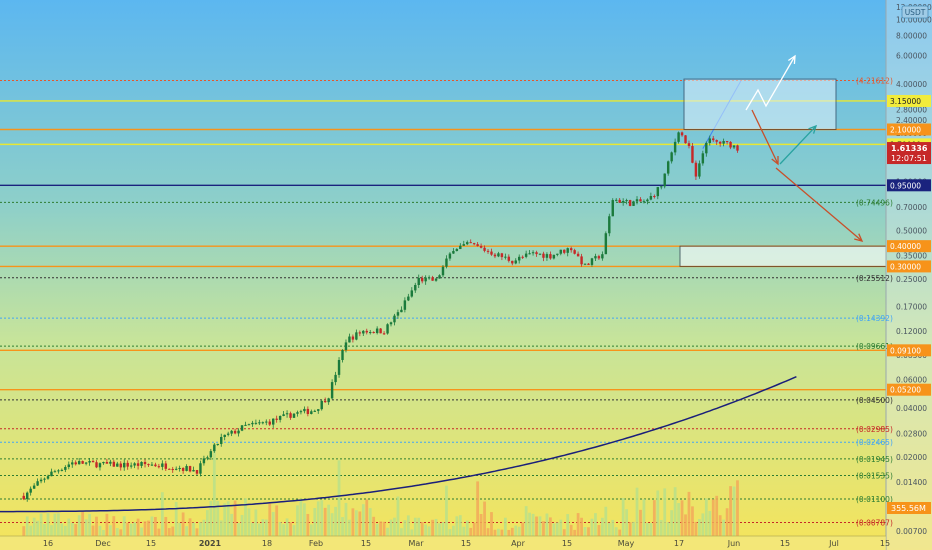 The height and width of the screenshot is (550, 932). Describe the element at coordinates (567, 543) in the screenshot. I see `x-tick-label-10: 15` at that location.